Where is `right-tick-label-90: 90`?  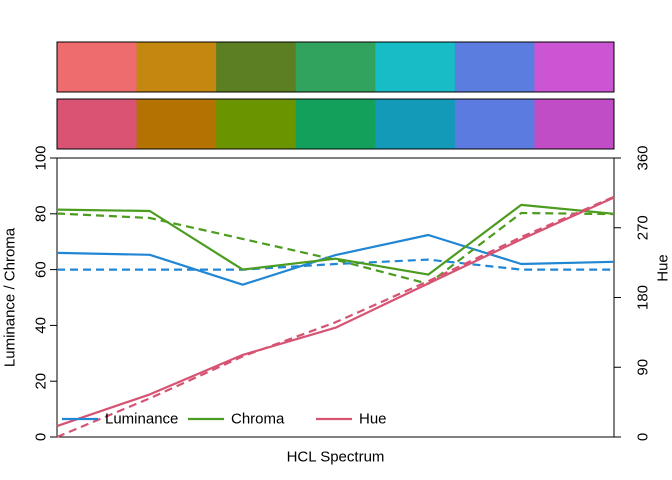 right-tick-label-90: 90 is located at coordinates (643, 367).